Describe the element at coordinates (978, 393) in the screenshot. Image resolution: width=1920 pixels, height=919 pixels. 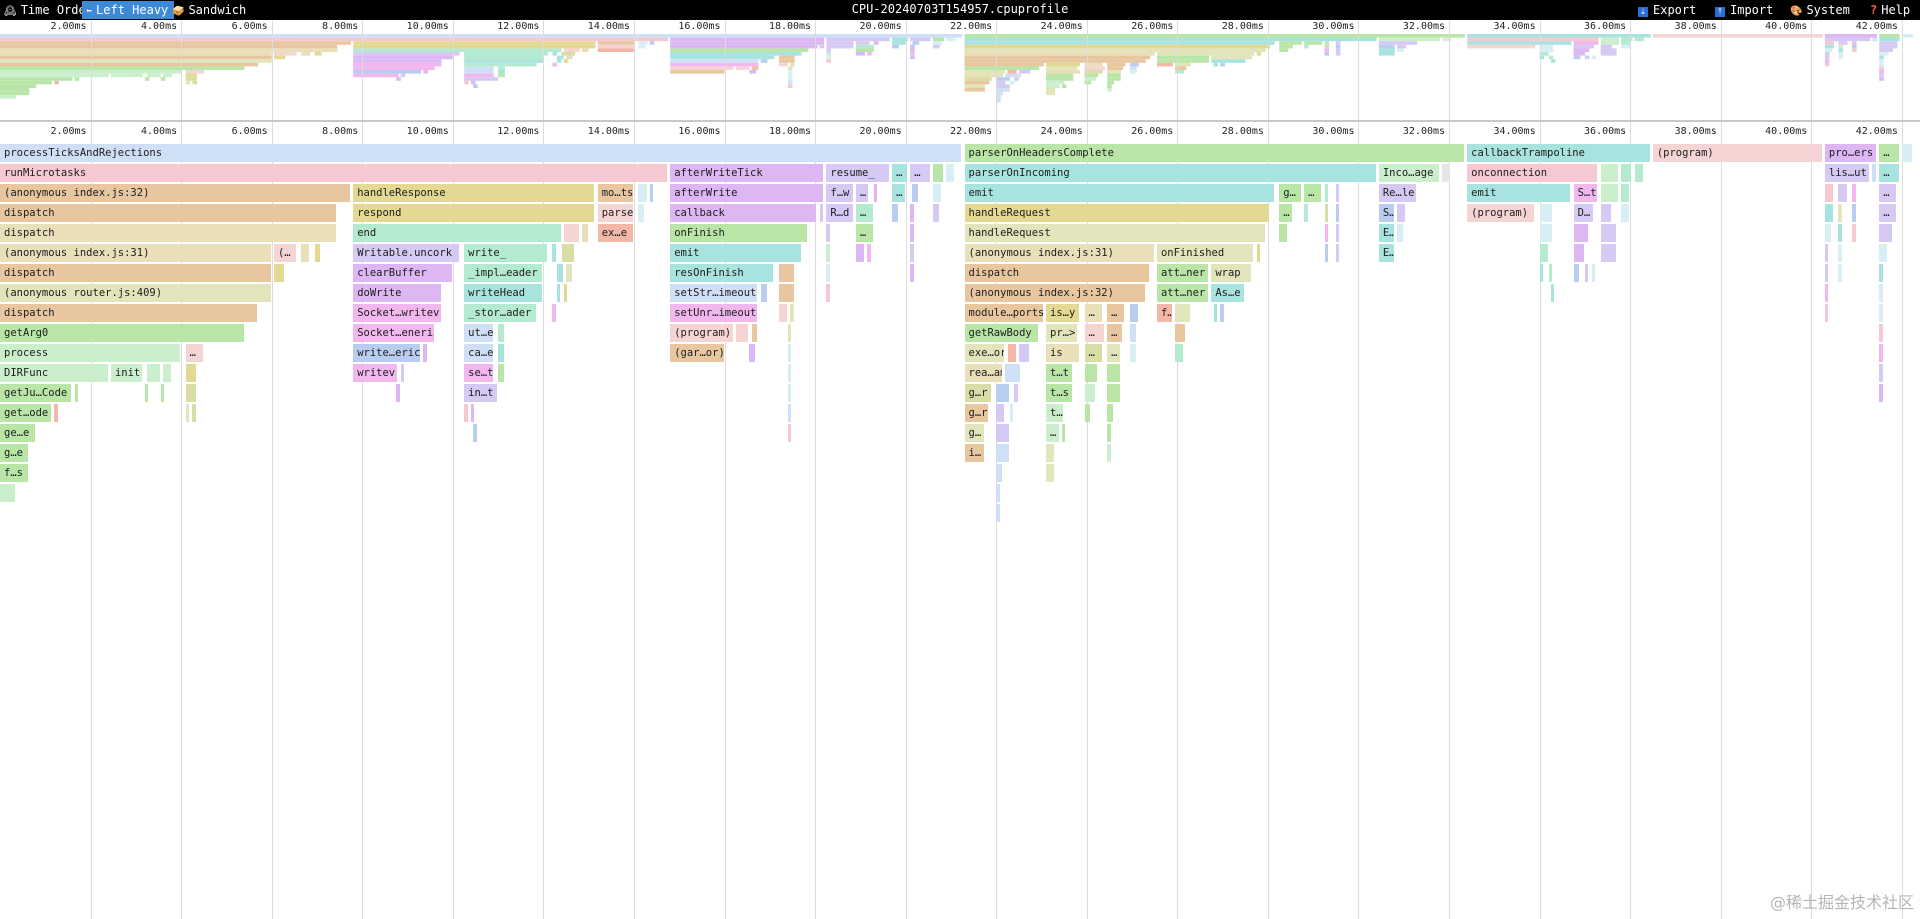
I see `flame-frame: g…r` at that location.